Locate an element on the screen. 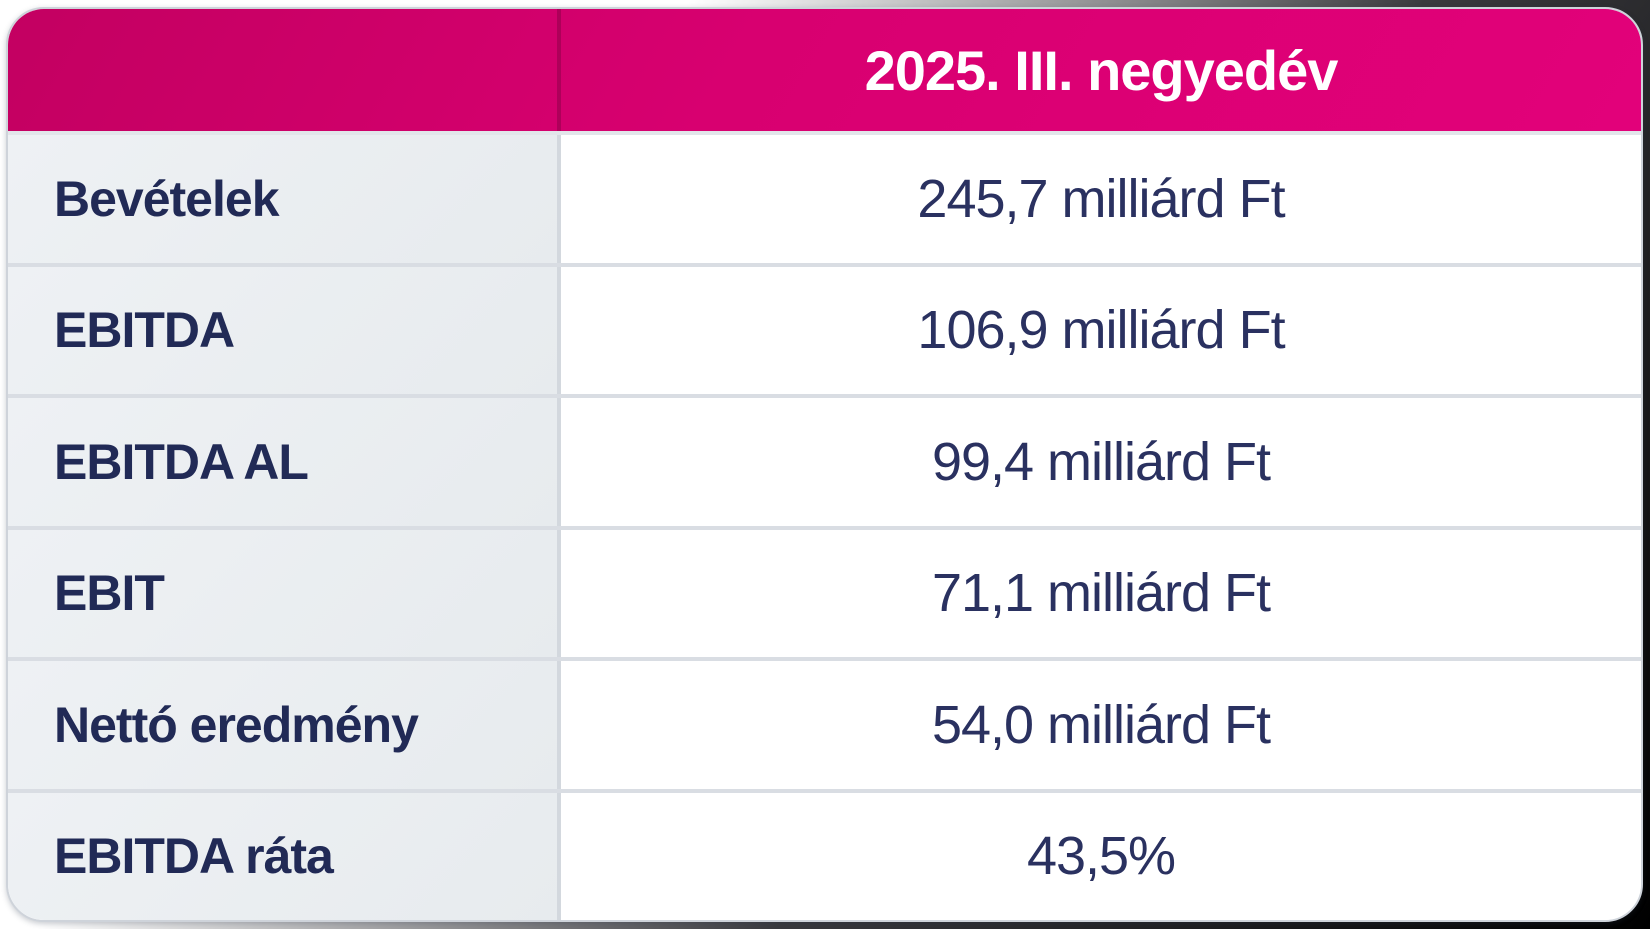 Image resolution: width=1650 pixels, height=929 pixels. table-row: EBITDA AL 99,4 milliárd Ft is located at coordinates (824, 460).